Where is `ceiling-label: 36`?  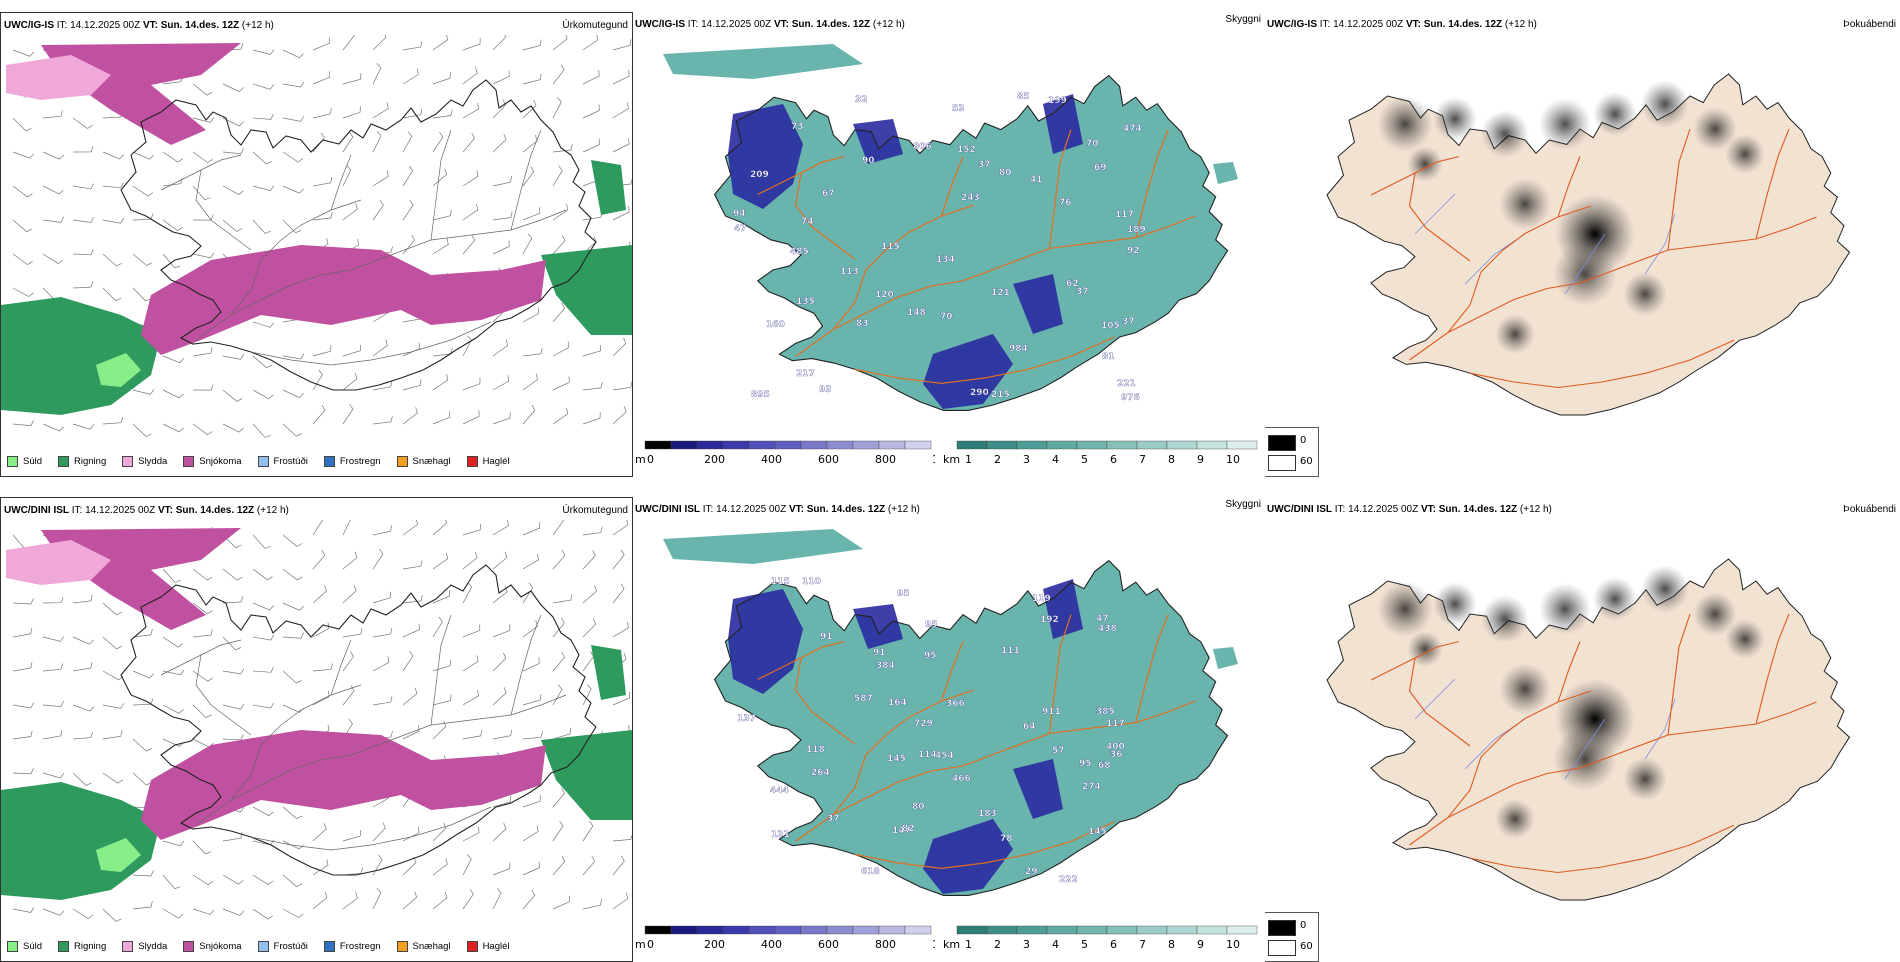
ceiling-label: 36 is located at coordinates (1116, 755).